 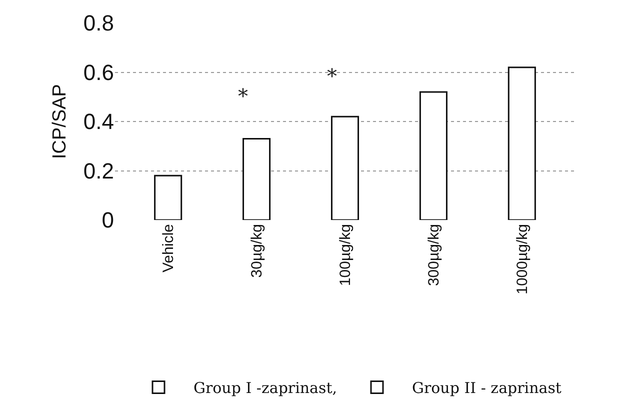 What do you see at coordinates (98, 23) in the screenshot?
I see `y-tick-label: 0.8` at bounding box center [98, 23].